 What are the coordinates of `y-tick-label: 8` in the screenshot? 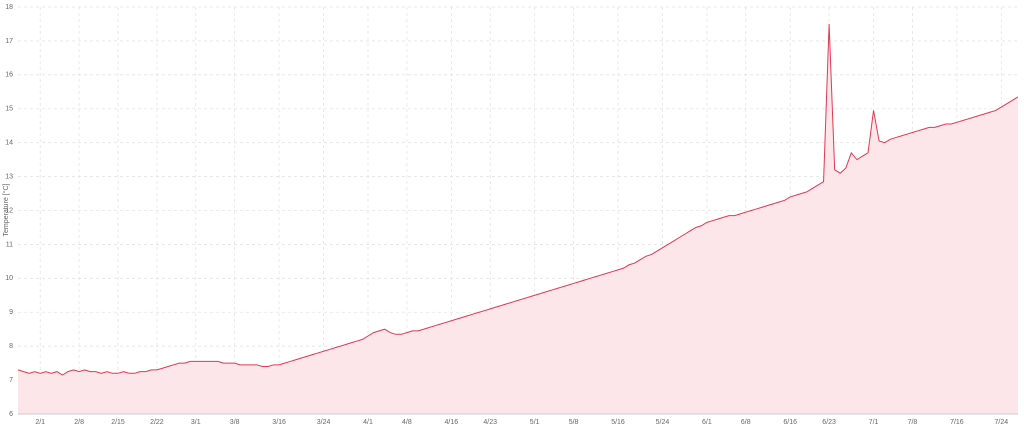 It's located at (11, 346).